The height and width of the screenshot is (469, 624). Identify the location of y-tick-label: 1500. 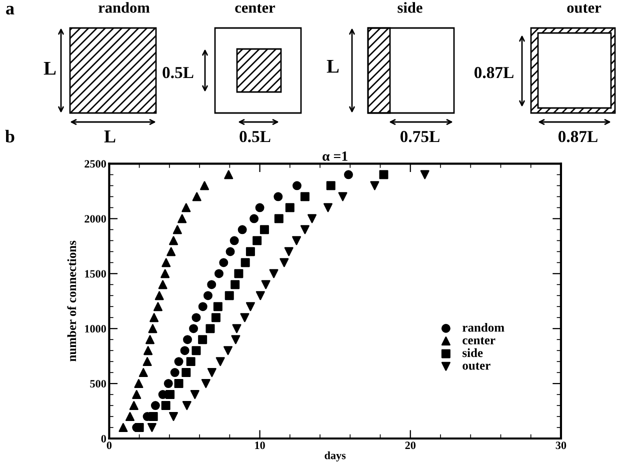
(95, 274).